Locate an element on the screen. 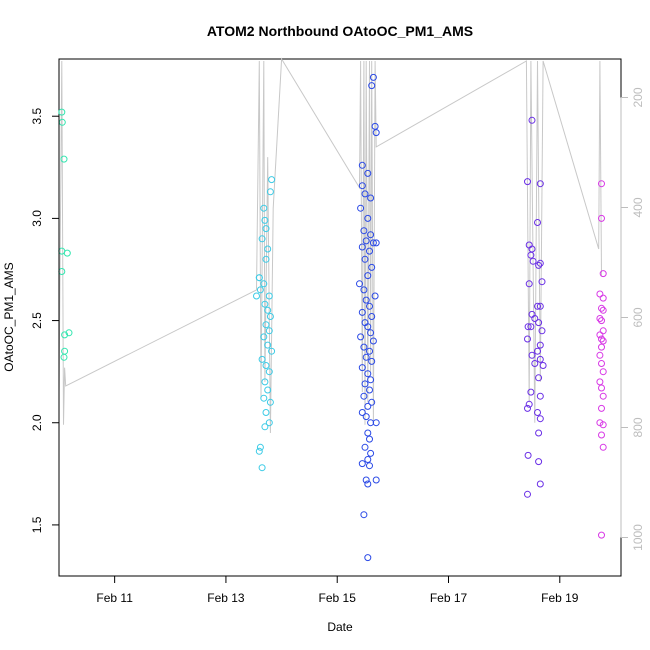 The width and height of the screenshot is (650, 650). y-axis-label: OAtoOC_PM1_AMS is located at coordinates (9, 316).